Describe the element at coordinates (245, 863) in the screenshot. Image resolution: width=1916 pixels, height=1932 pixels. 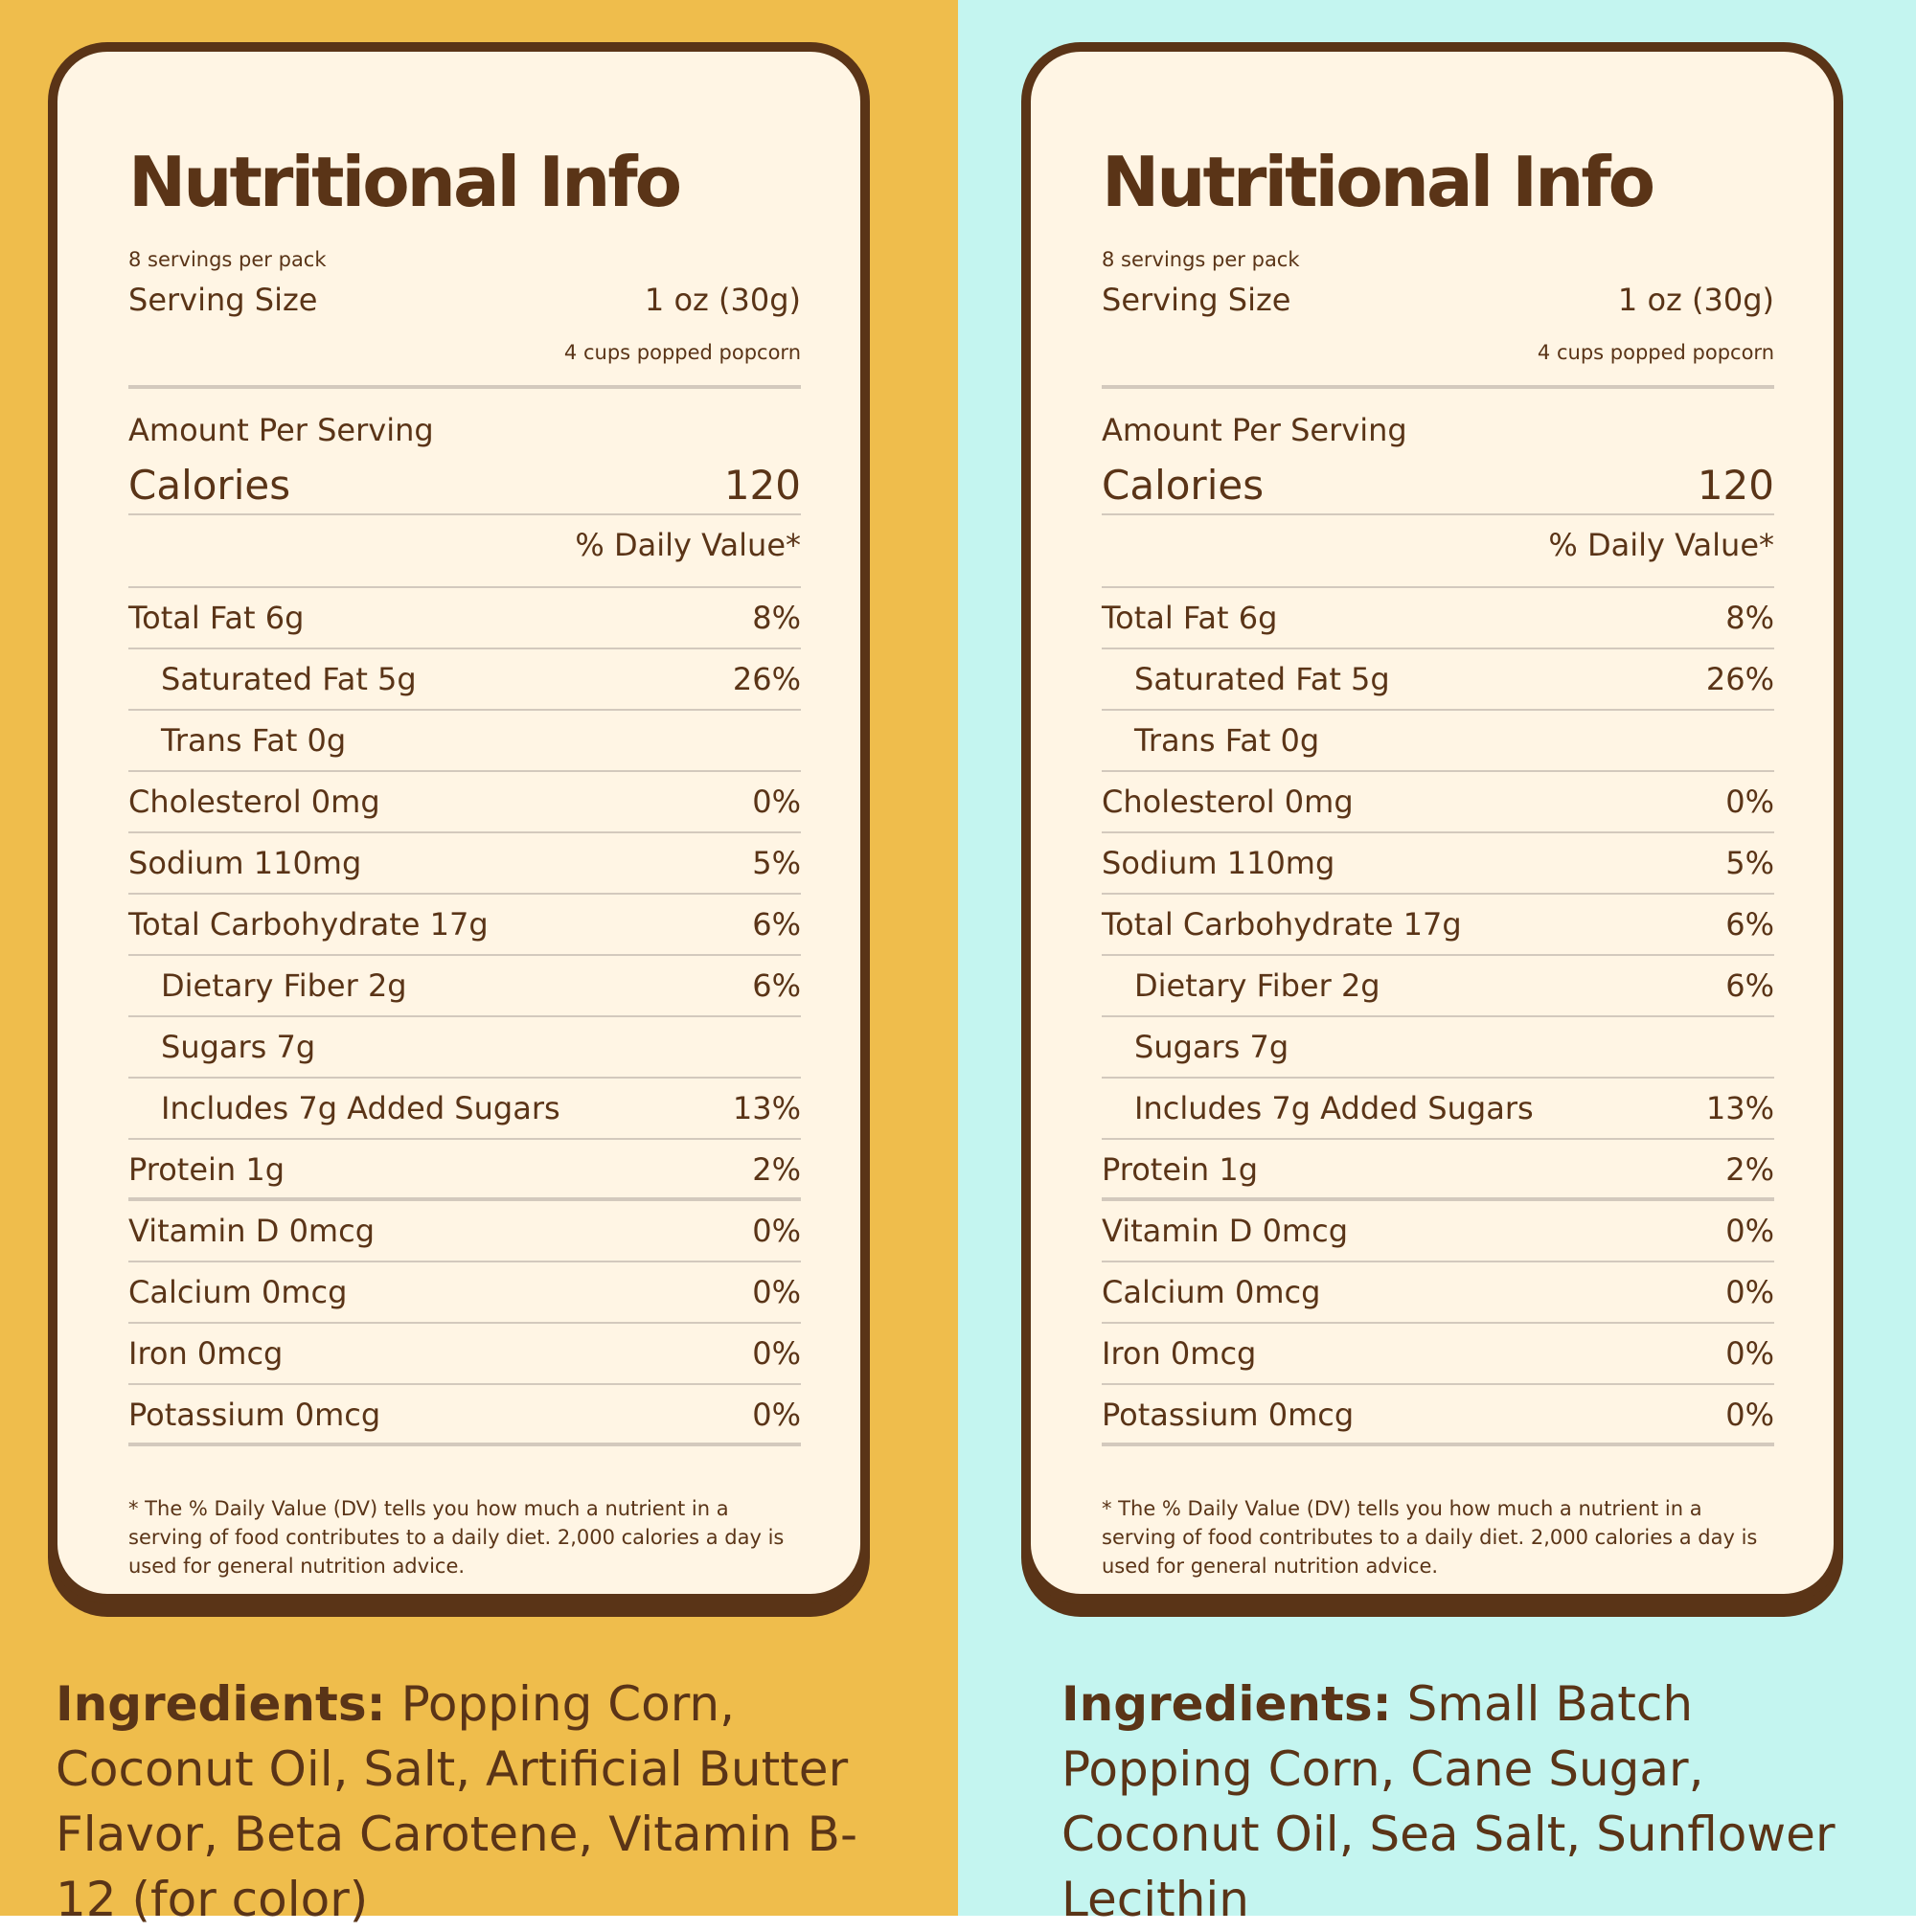
I see `nutrient-label: Sodium 110mg` at that location.